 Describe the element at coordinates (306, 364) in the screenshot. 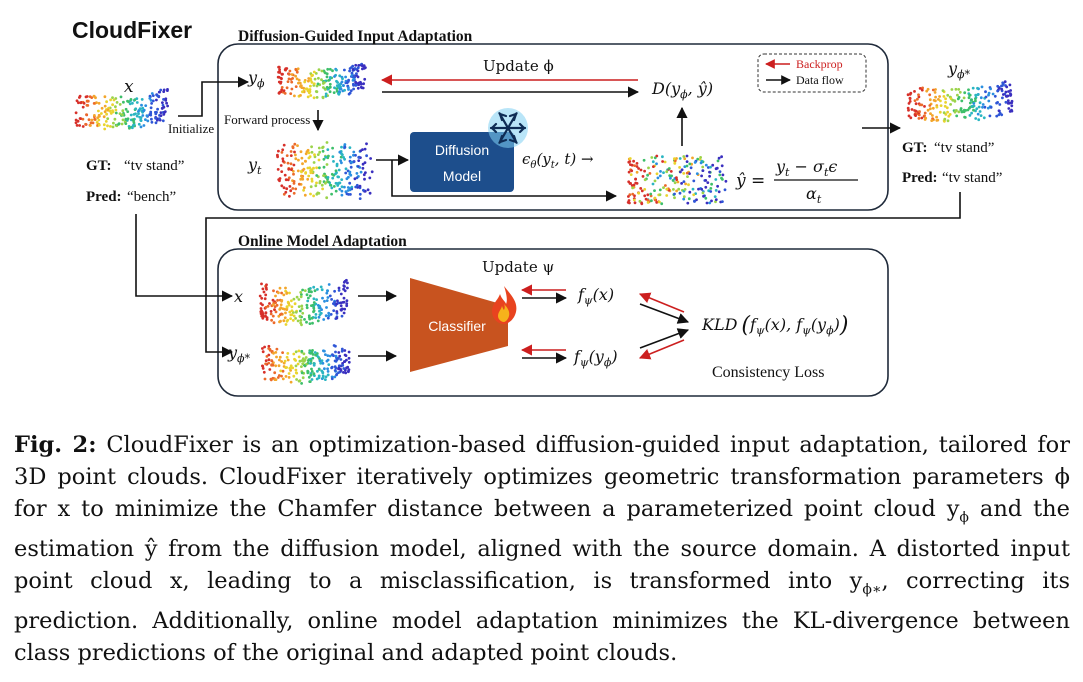

I see `point-cloud-y-phi-star-online` at that location.